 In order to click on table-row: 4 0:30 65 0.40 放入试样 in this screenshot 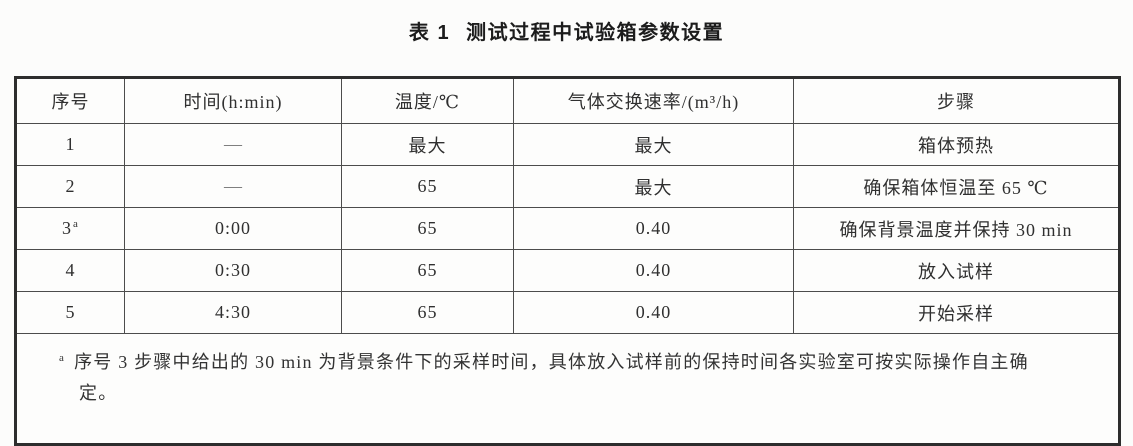, I will do `click(567, 270)`.